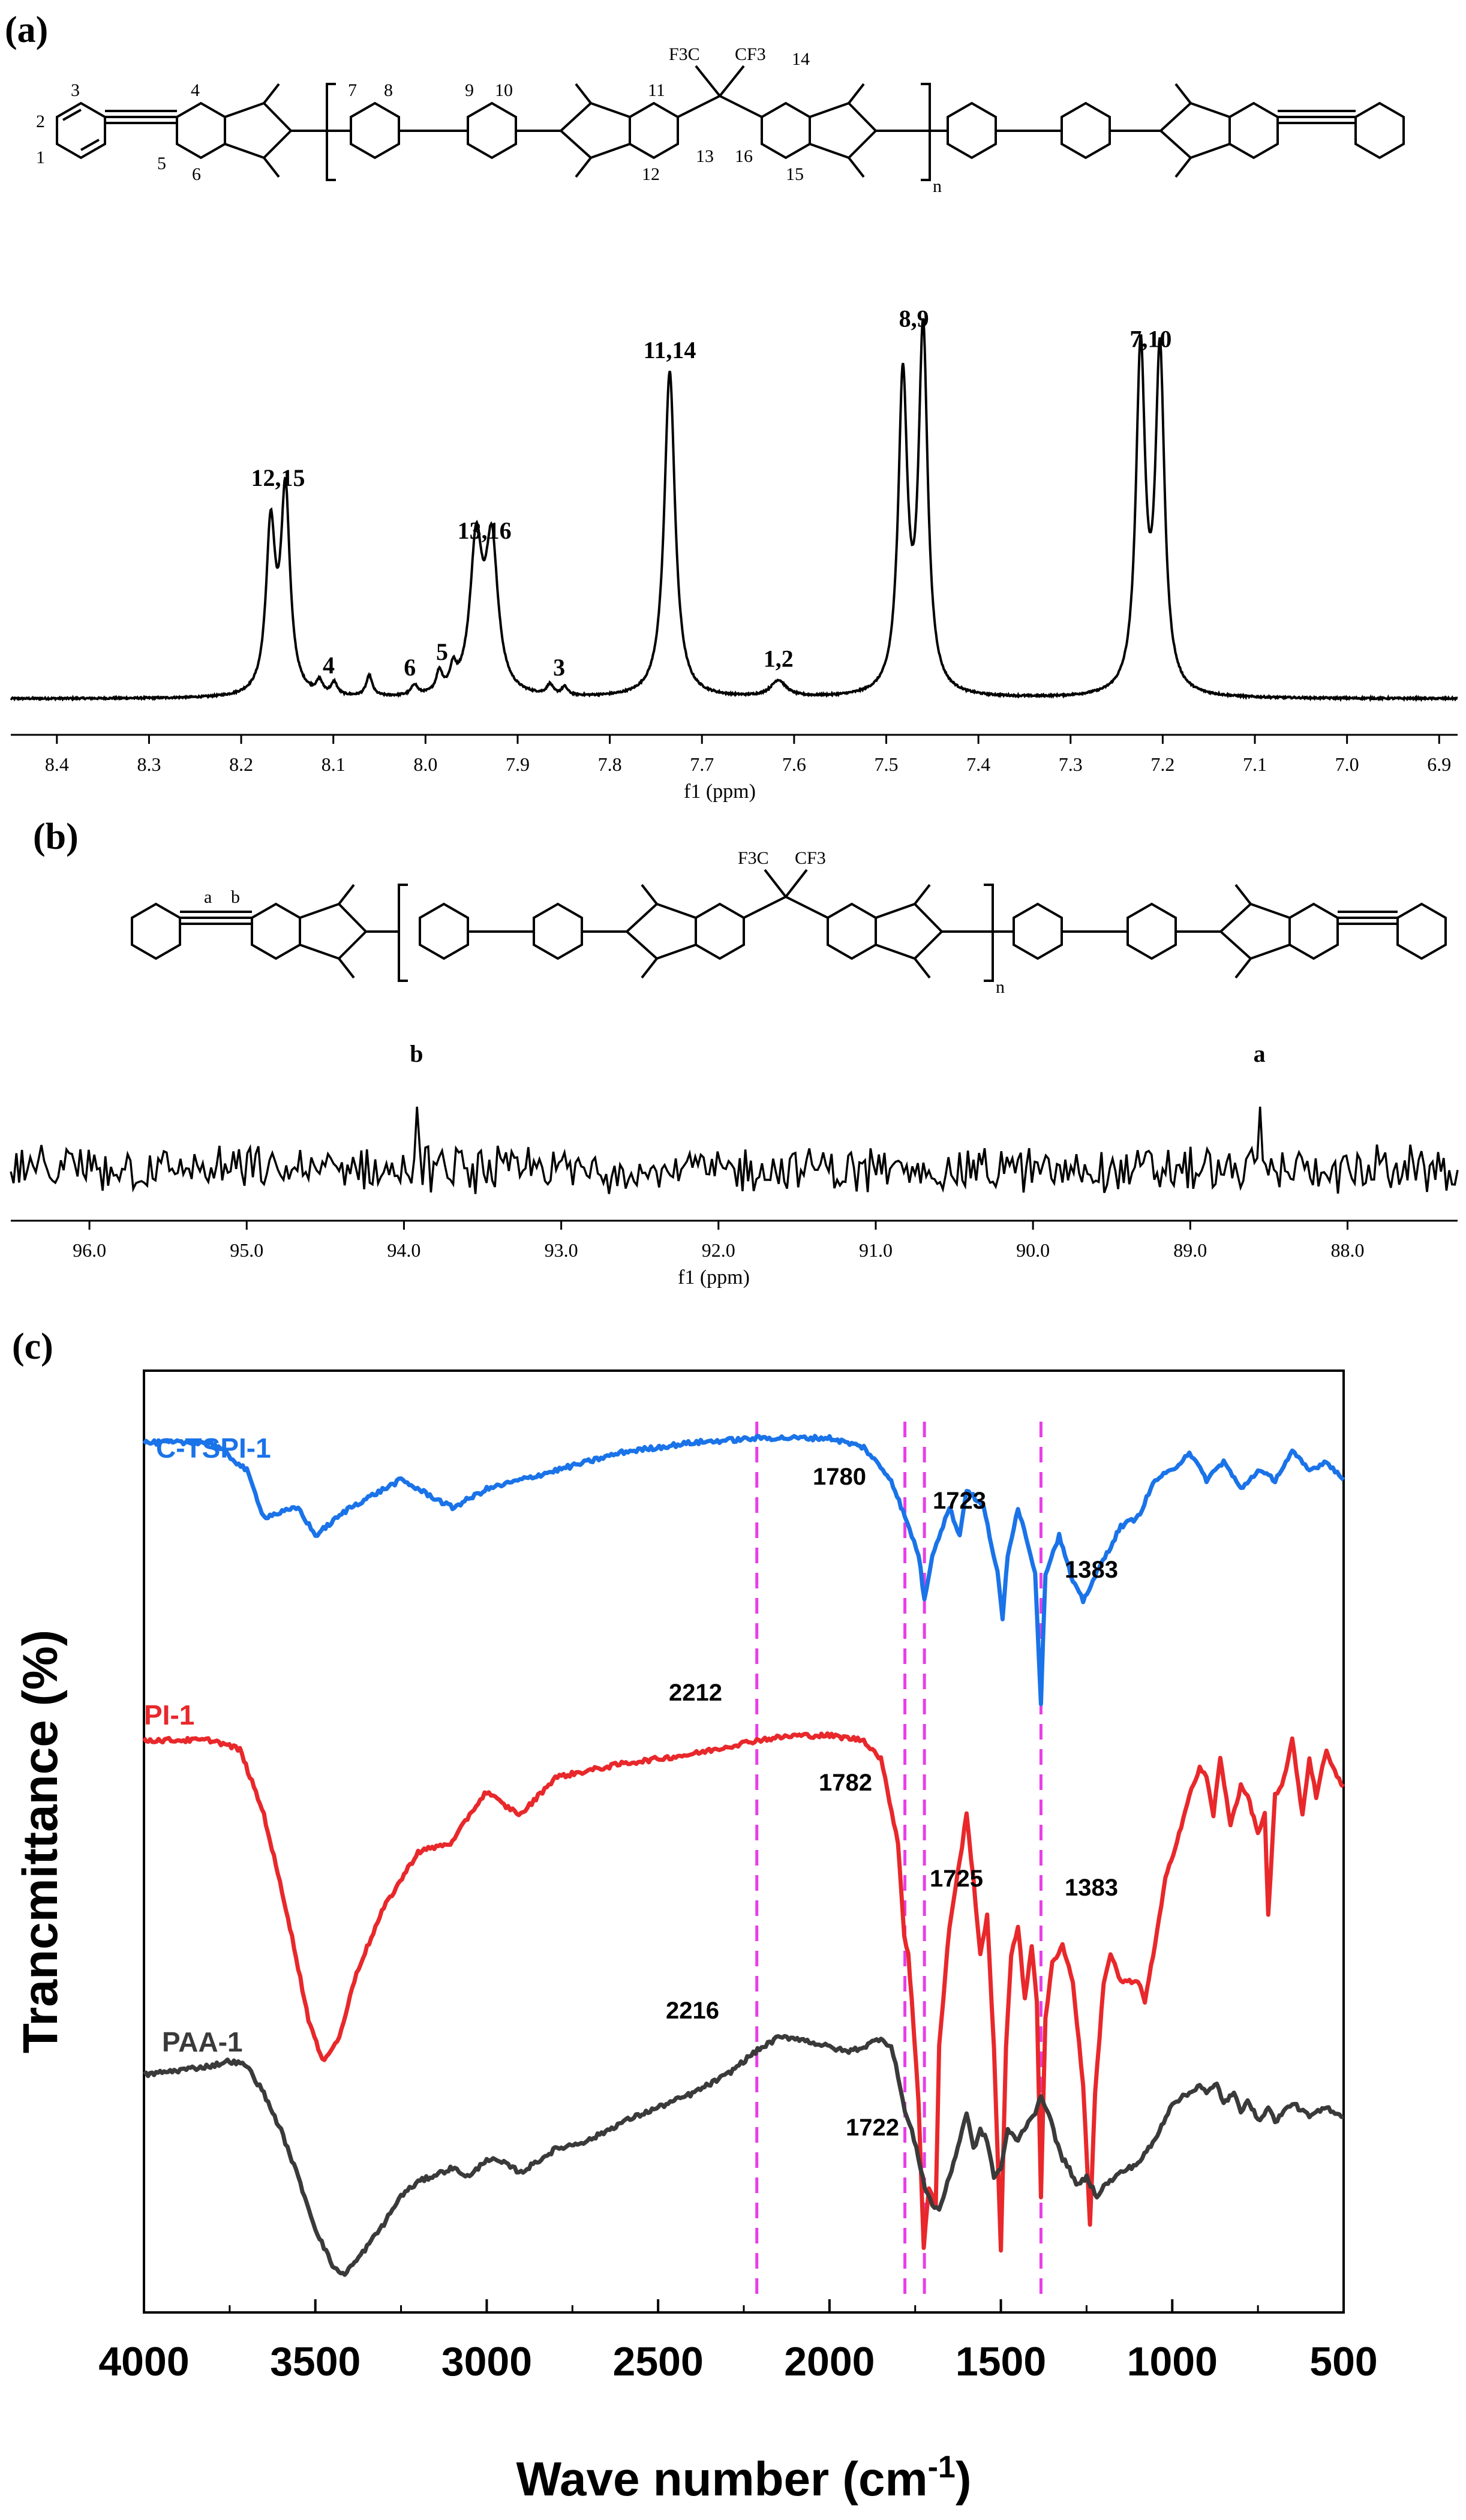  I want to click on ir-tick-label: 500, so click(1343, 2361).